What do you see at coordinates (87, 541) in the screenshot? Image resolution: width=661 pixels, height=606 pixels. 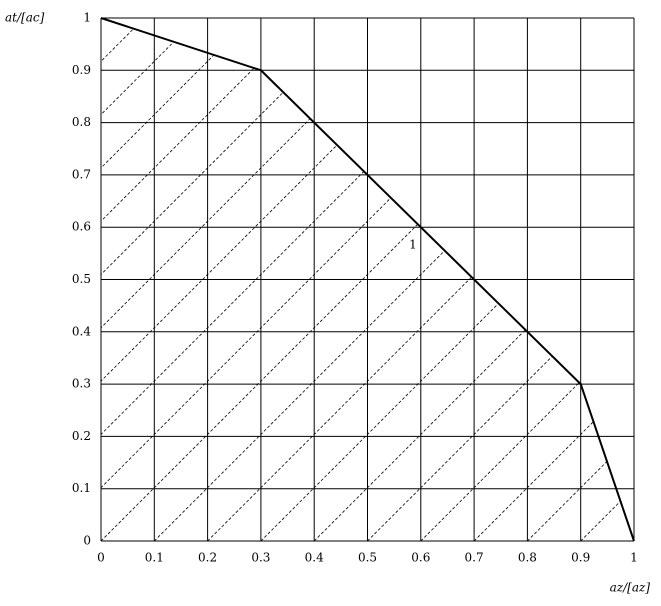 I see `y-tick-label: 0` at bounding box center [87, 541].